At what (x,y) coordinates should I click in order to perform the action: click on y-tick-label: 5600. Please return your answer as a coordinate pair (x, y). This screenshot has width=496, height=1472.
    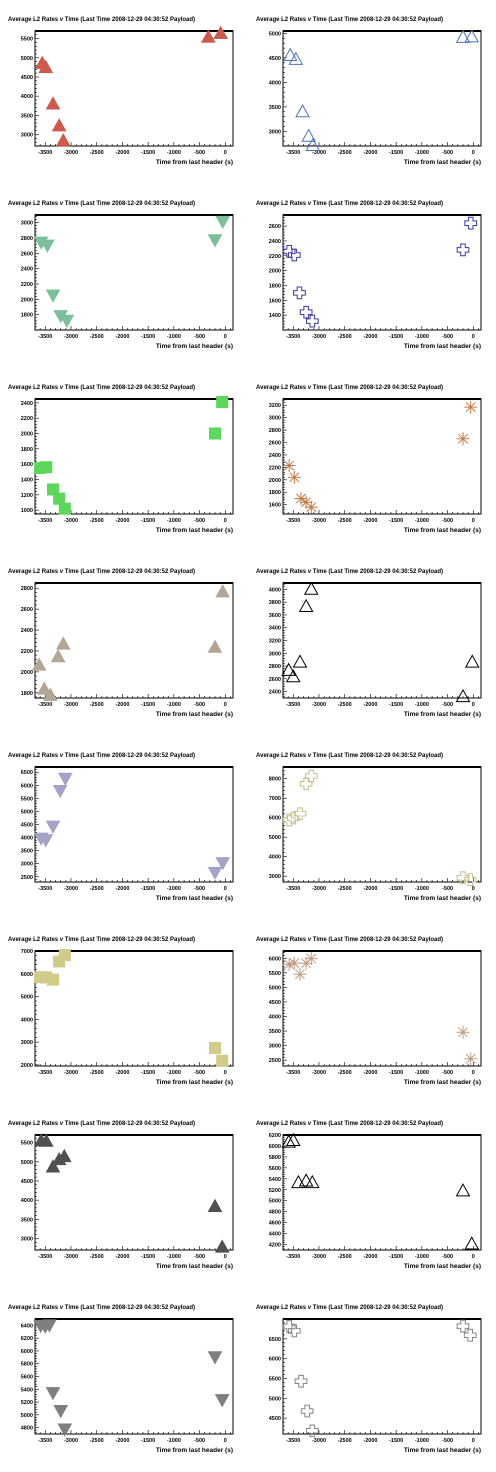
    Looking at the image, I should click on (275, 1169).